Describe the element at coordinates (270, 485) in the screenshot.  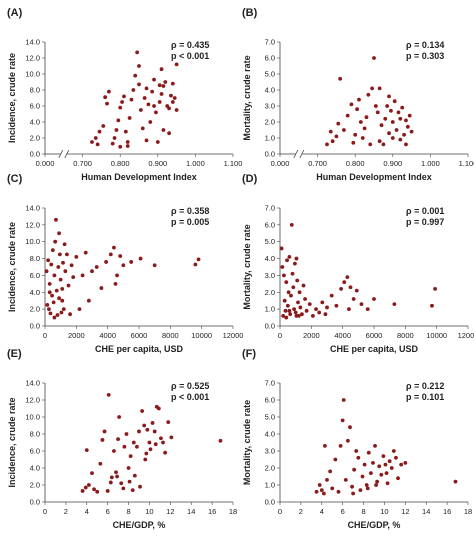
I see `y-tick-label: 1.0` at that location.